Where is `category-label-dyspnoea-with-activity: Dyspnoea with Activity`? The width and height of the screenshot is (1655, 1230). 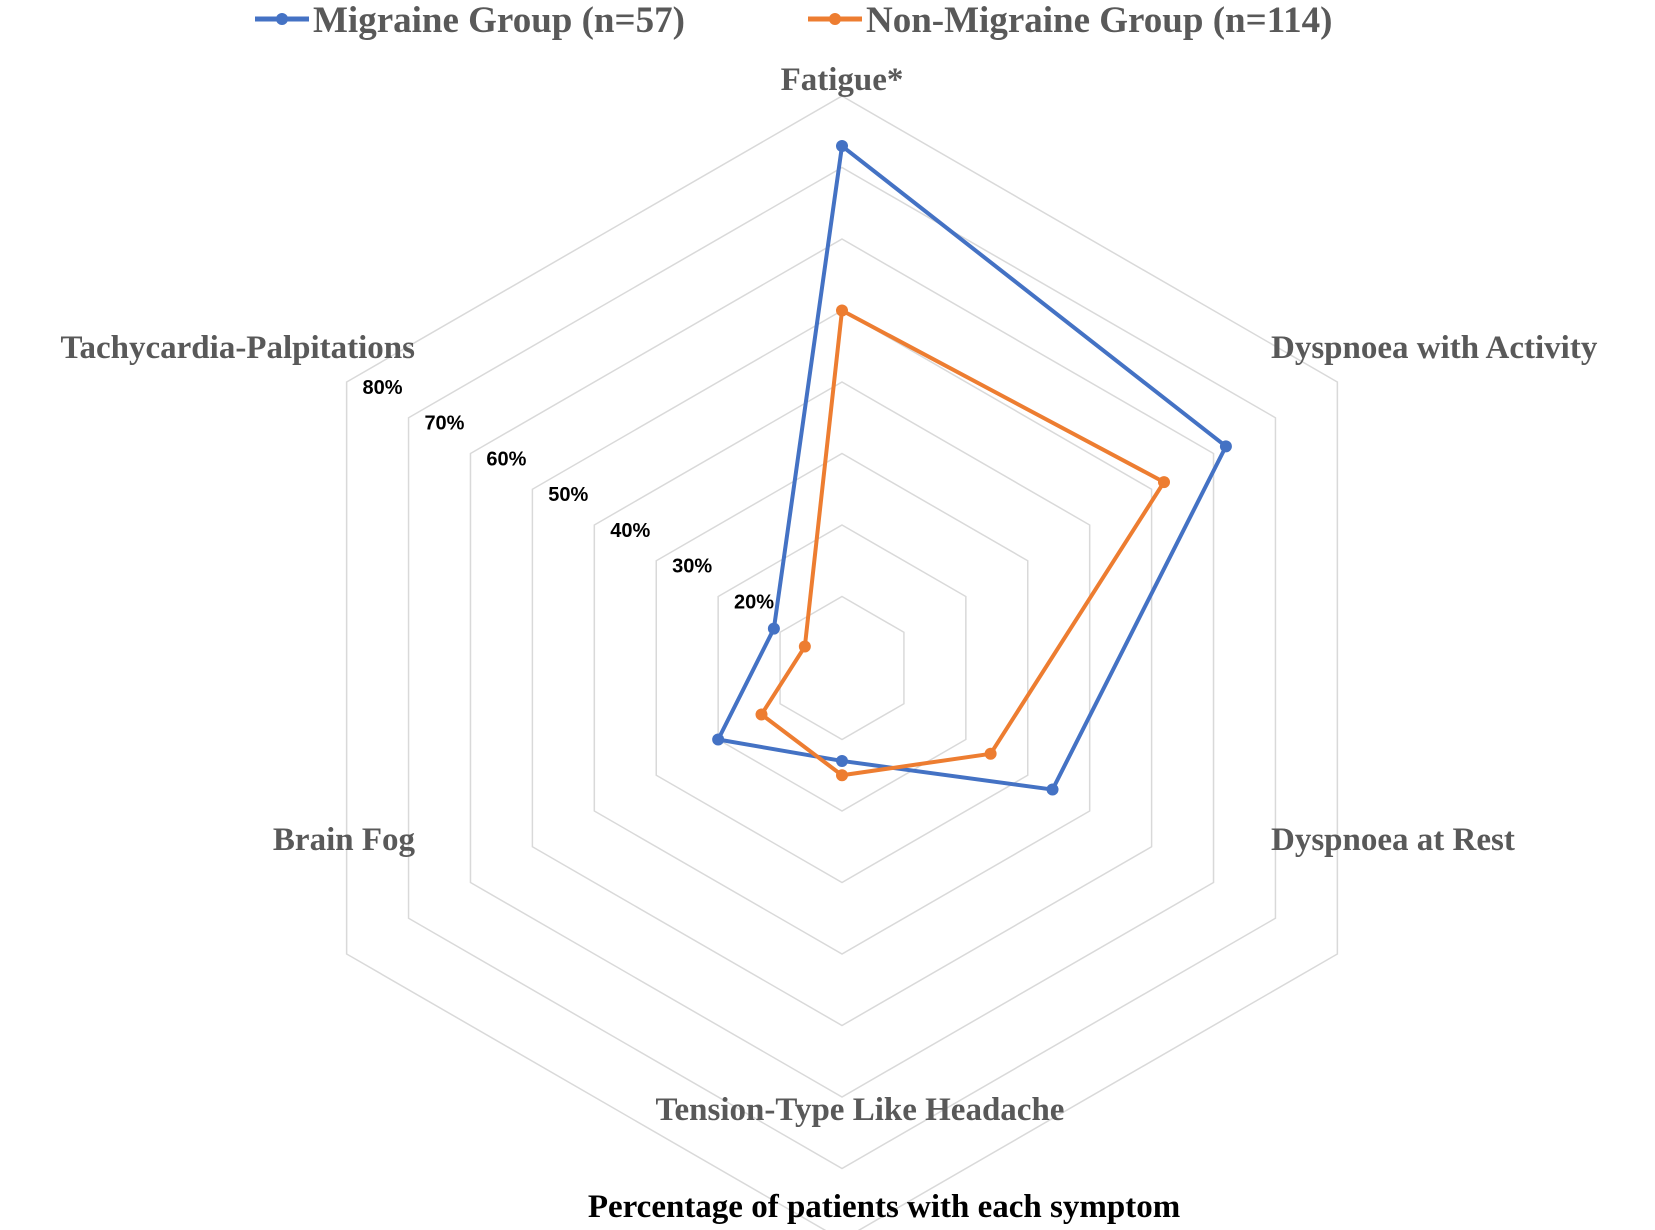 category-label-dyspnoea-with-activity: Dyspnoea with Activity is located at coordinates (1434, 348).